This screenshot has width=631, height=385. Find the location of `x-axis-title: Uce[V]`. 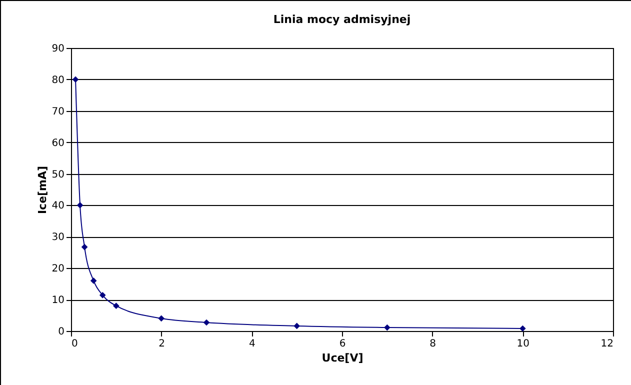

x-axis-title: Uce[V] is located at coordinates (343, 358).